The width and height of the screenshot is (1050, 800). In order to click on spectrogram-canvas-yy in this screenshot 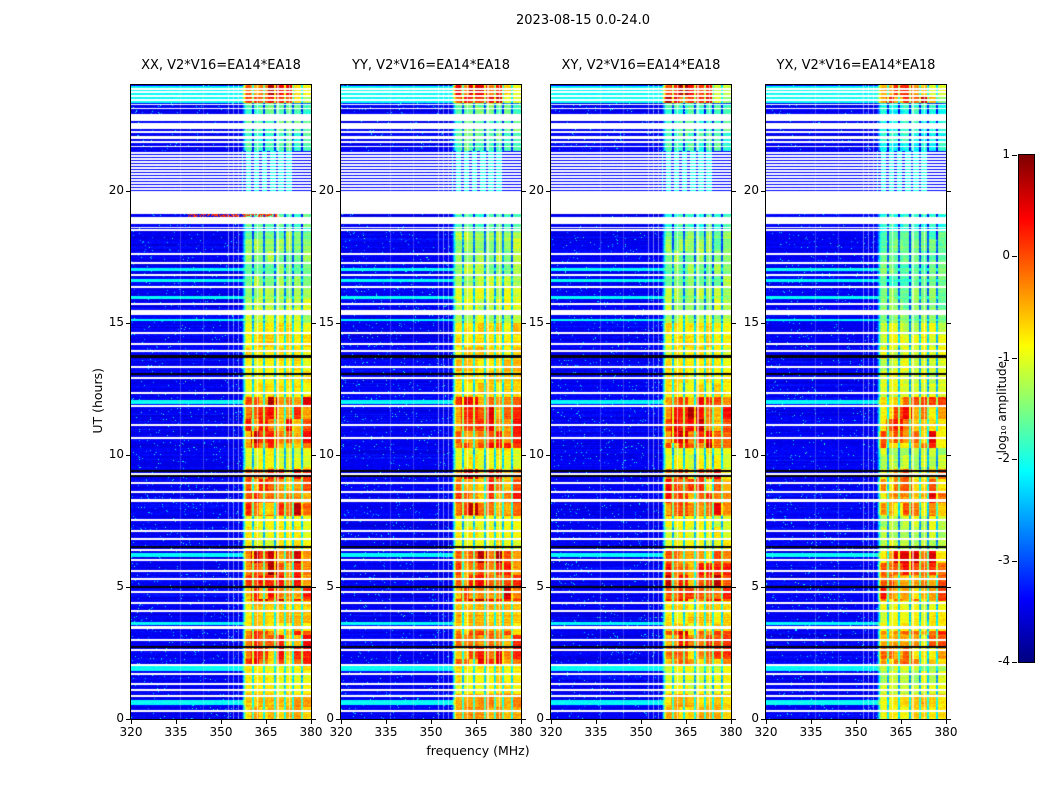, I will do `click(431, 402)`.